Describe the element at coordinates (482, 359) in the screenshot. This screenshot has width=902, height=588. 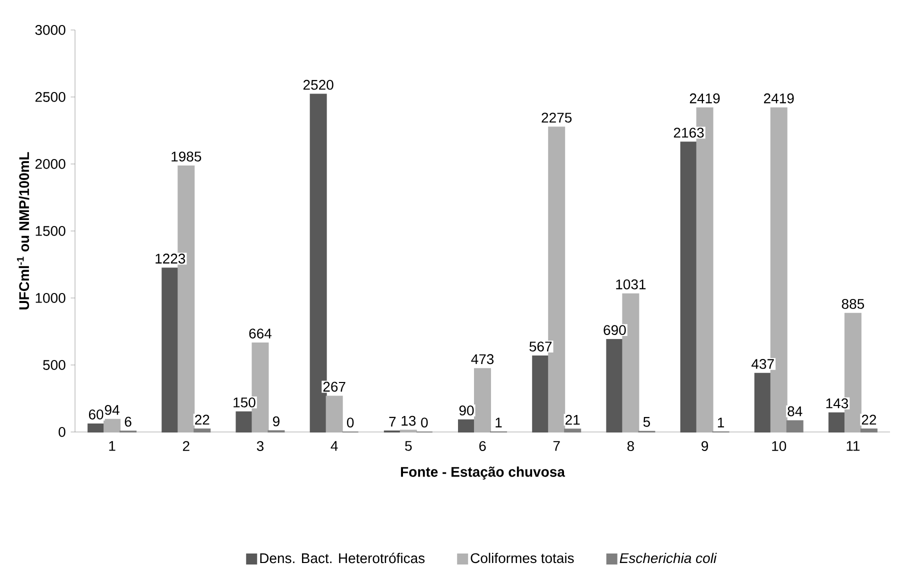
I see `data-label: 473` at that location.